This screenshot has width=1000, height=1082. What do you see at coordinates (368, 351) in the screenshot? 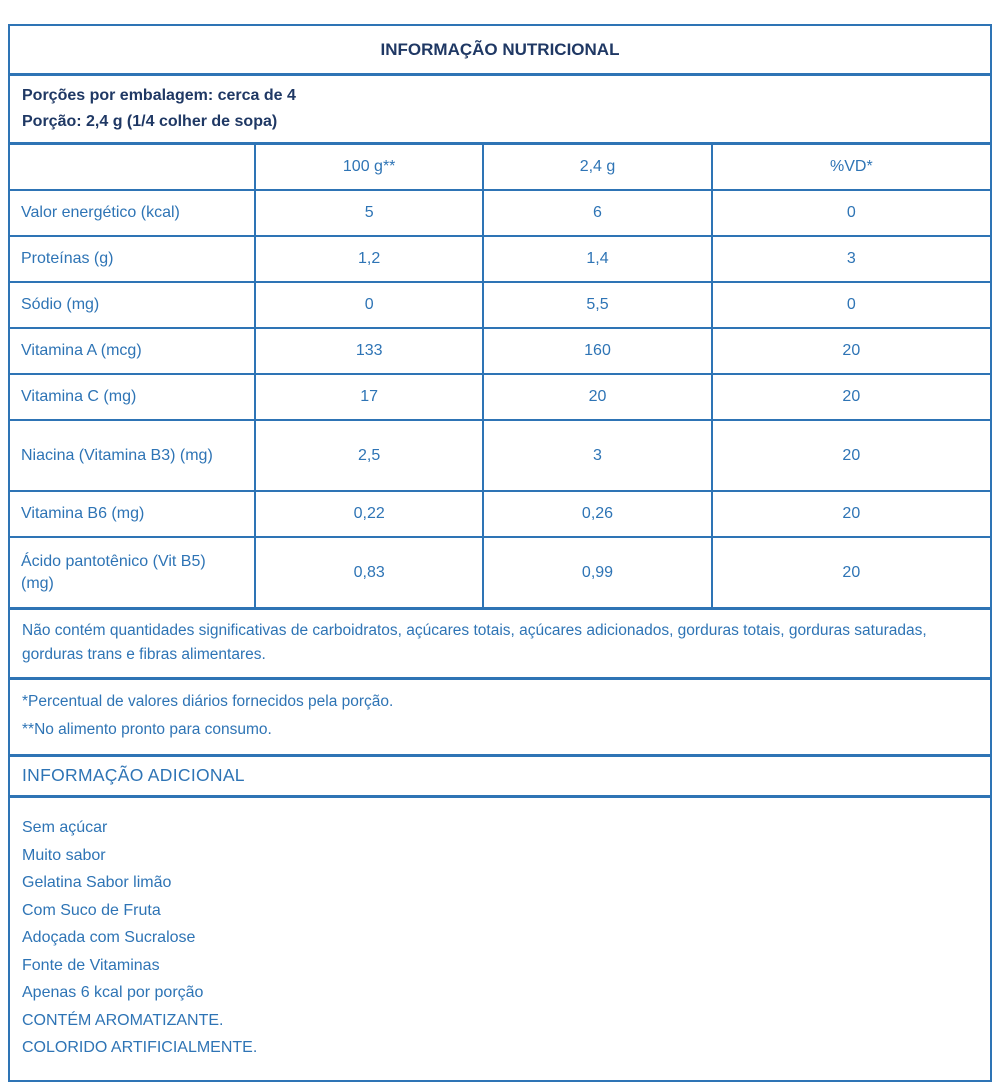
I see `value-100g: 133` at bounding box center [368, 351].